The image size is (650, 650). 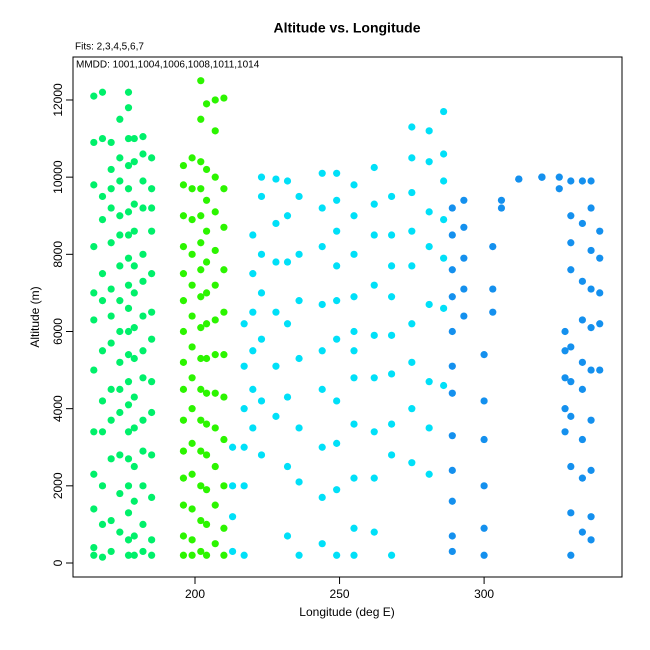 I want to click on y-tick-label: 2000, so click(x=58, y=485).